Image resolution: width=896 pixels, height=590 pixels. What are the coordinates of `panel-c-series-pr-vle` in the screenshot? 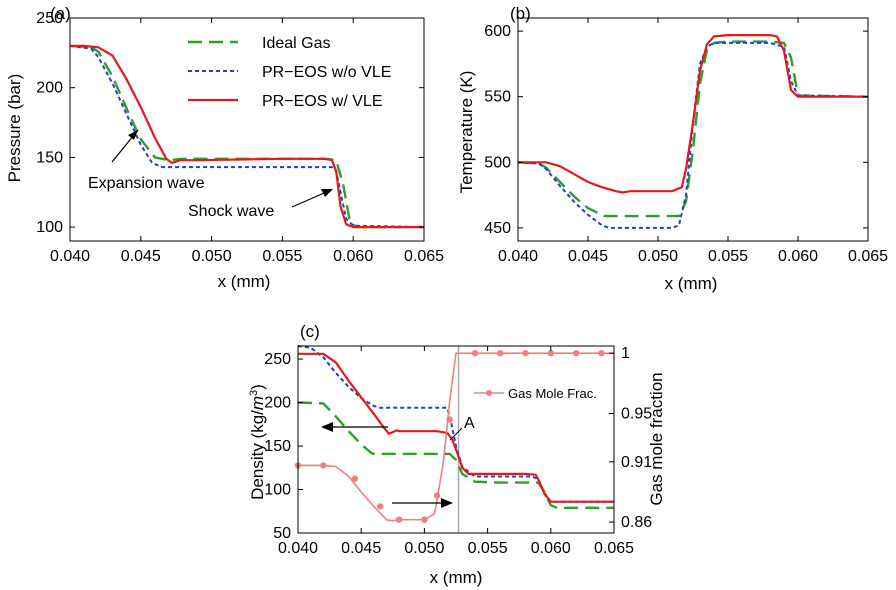 It's located at (456, 427).